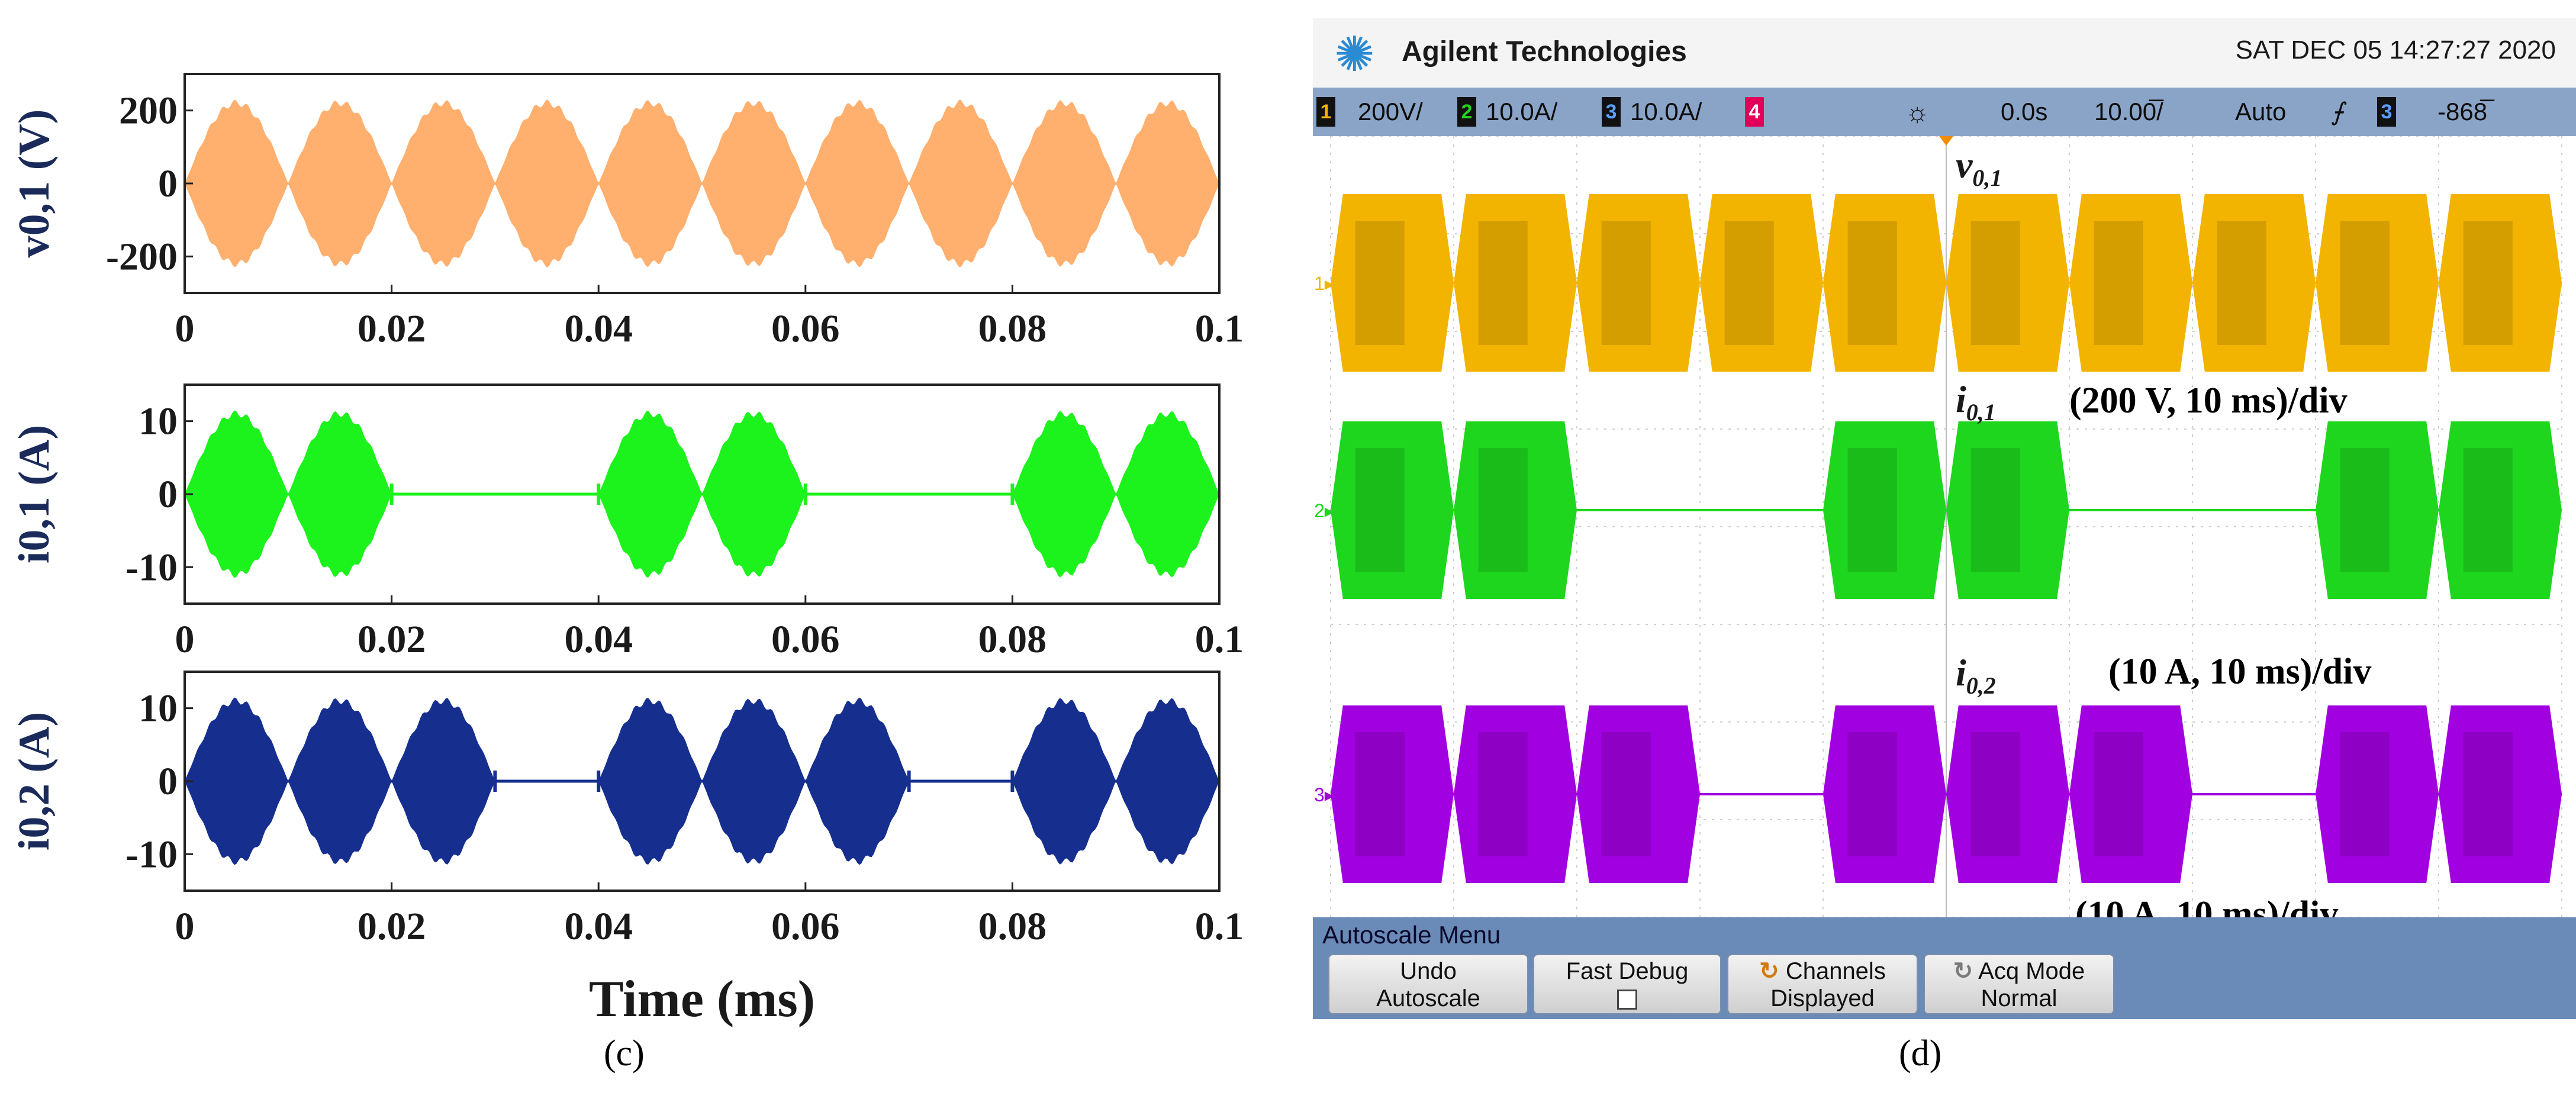  Describe the element at coordinates (1325, 112) in the screenshot. I see `channel-1-badge: 1` at that location.